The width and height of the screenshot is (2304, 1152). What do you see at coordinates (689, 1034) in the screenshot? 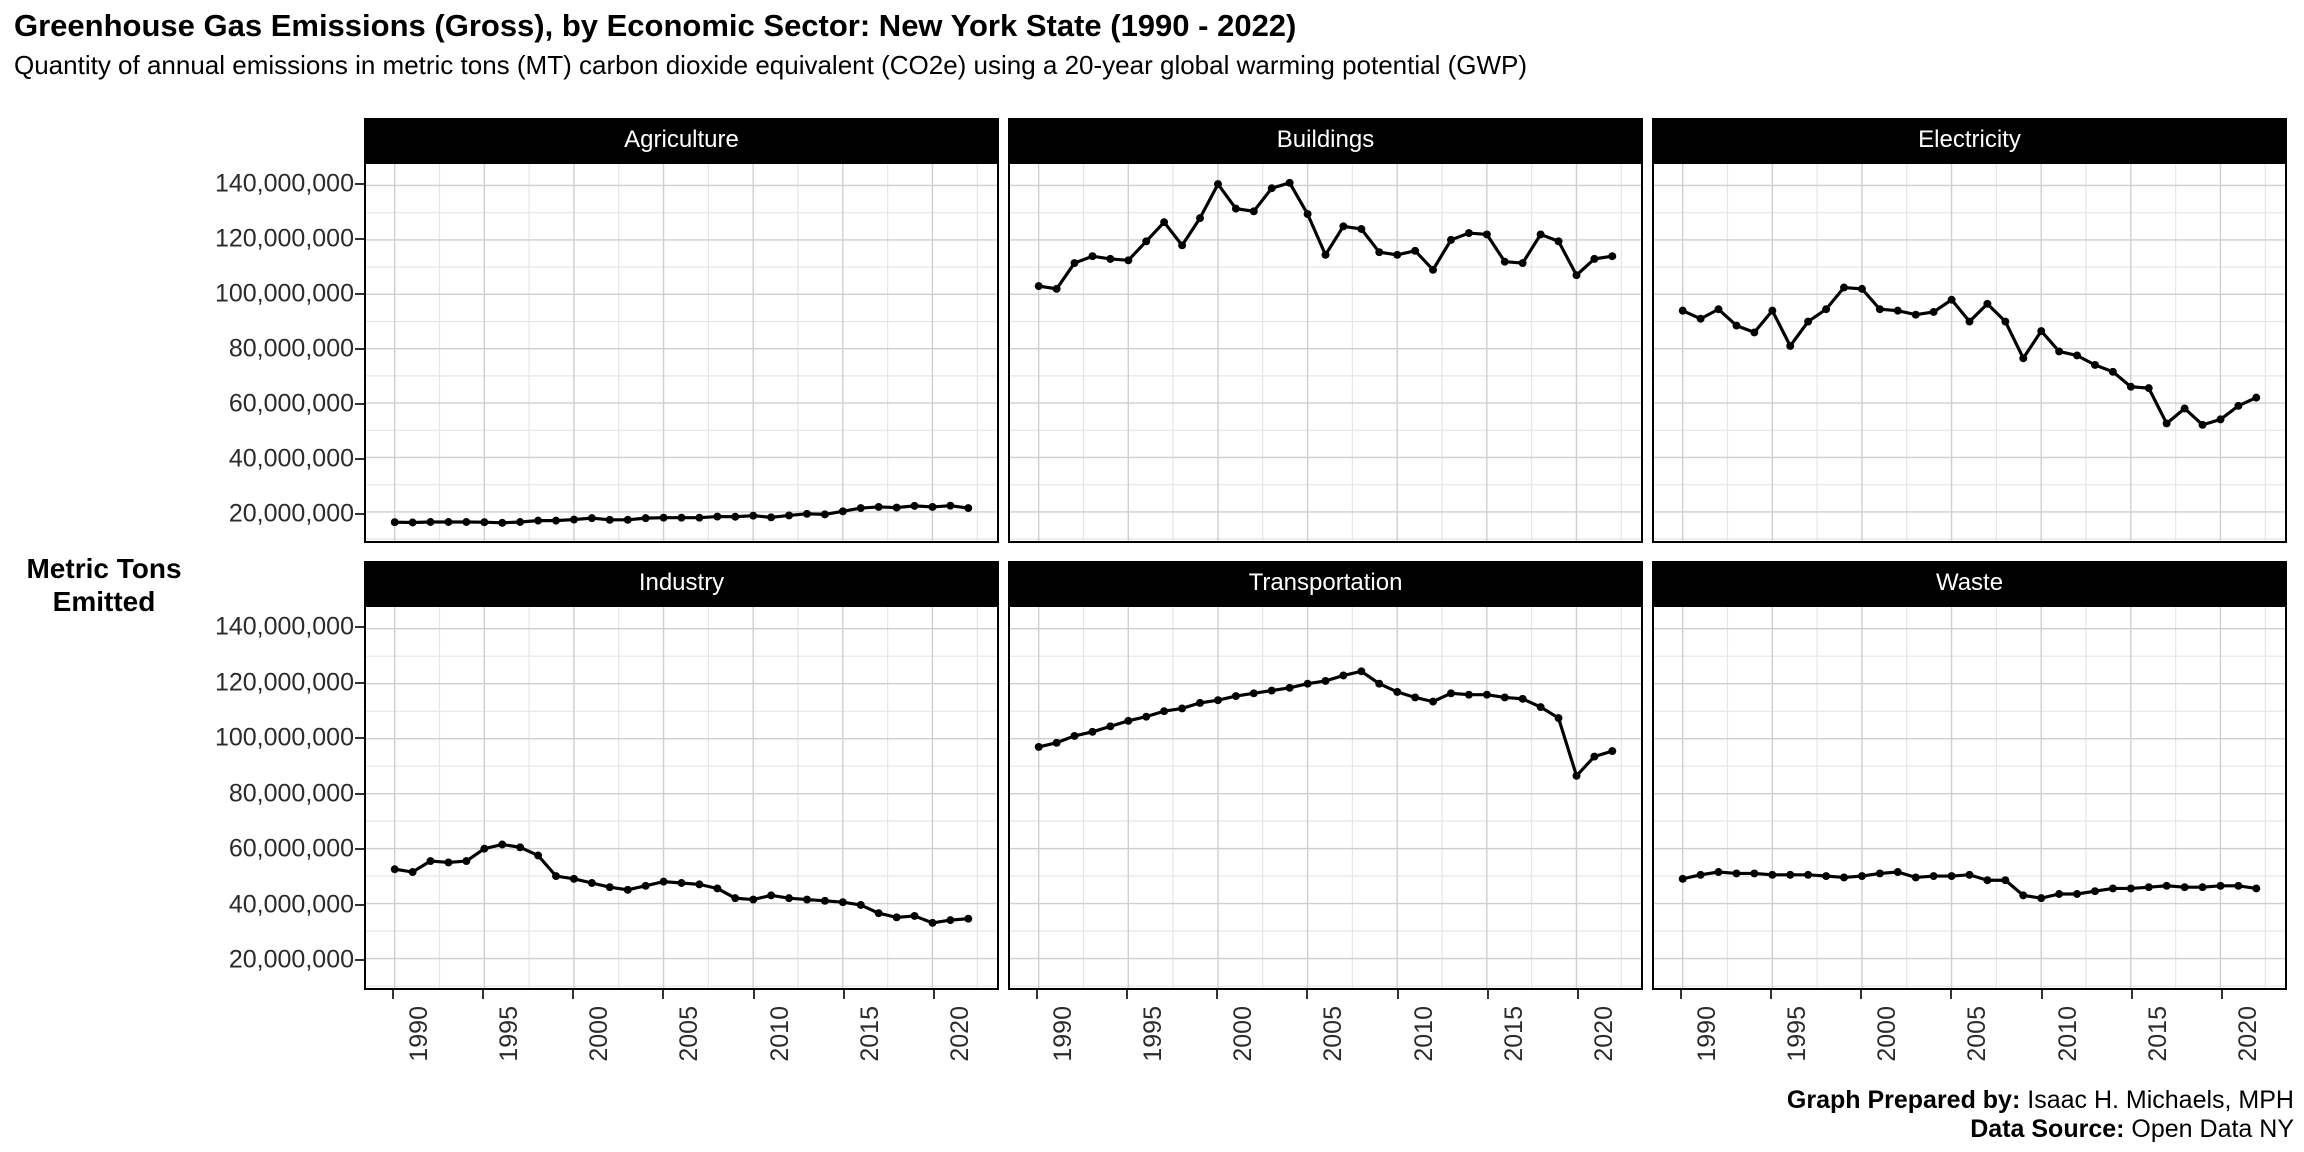
I see `x-tick-label: 2005` at bounding box center [689, 1034].